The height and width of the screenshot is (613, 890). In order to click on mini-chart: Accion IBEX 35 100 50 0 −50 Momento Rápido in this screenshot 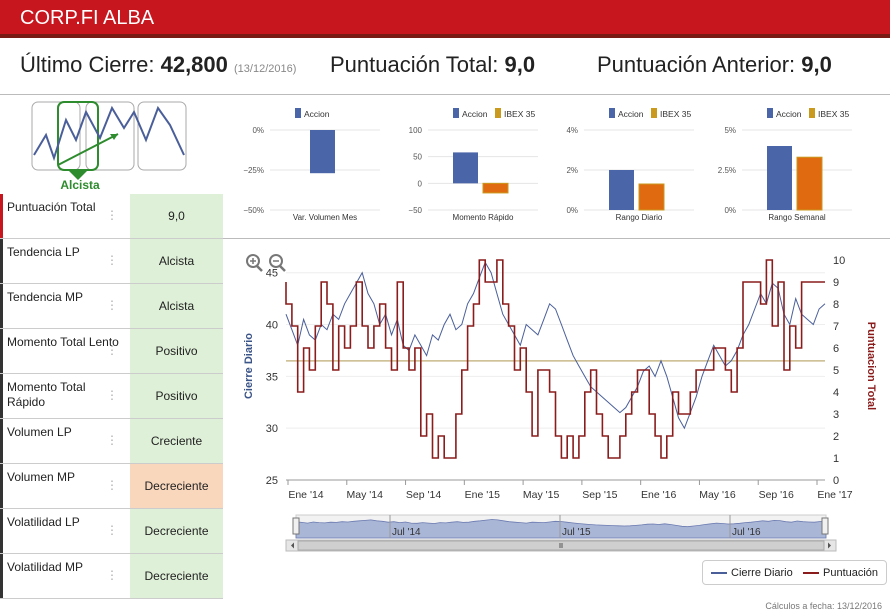, I will do `click(473, 165)`.